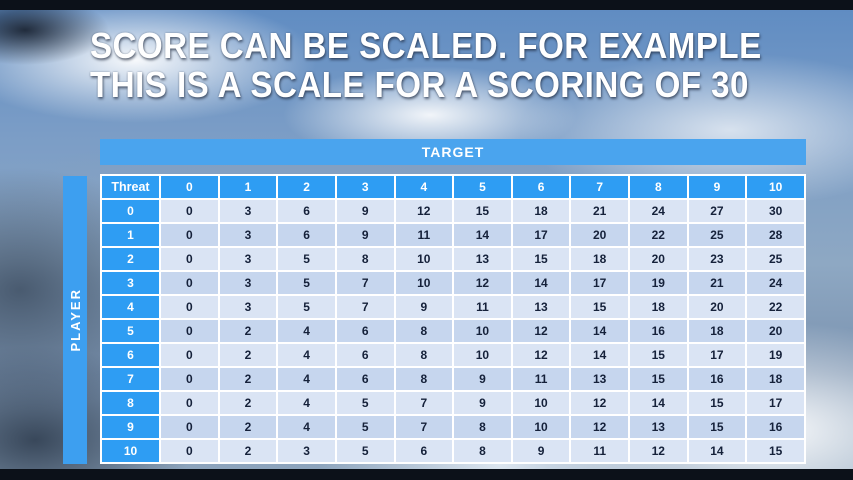  What do you see at coordinates (426, 45) in the screenshot?
I see `title-line-1: SCORE CAN BE SCALED. FOR EXAMPLE` at bounding box center [426, 45].